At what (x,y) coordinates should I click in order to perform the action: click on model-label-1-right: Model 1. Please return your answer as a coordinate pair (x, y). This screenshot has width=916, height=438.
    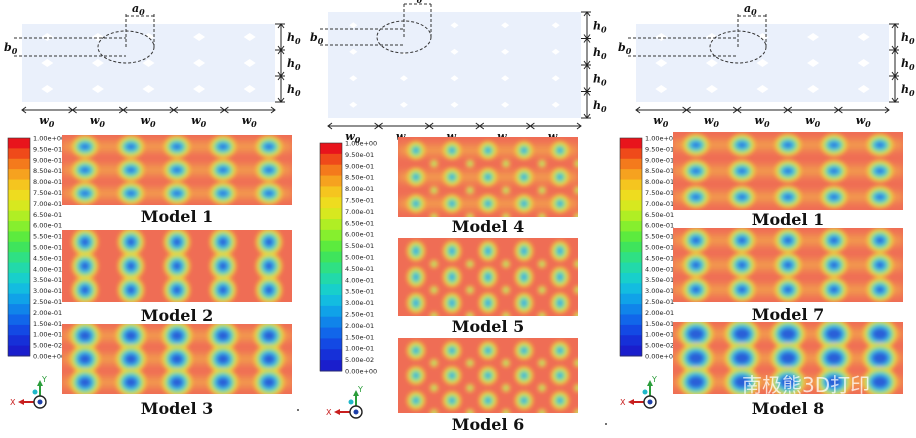
    Looking at the image, I should click on (788, 219).